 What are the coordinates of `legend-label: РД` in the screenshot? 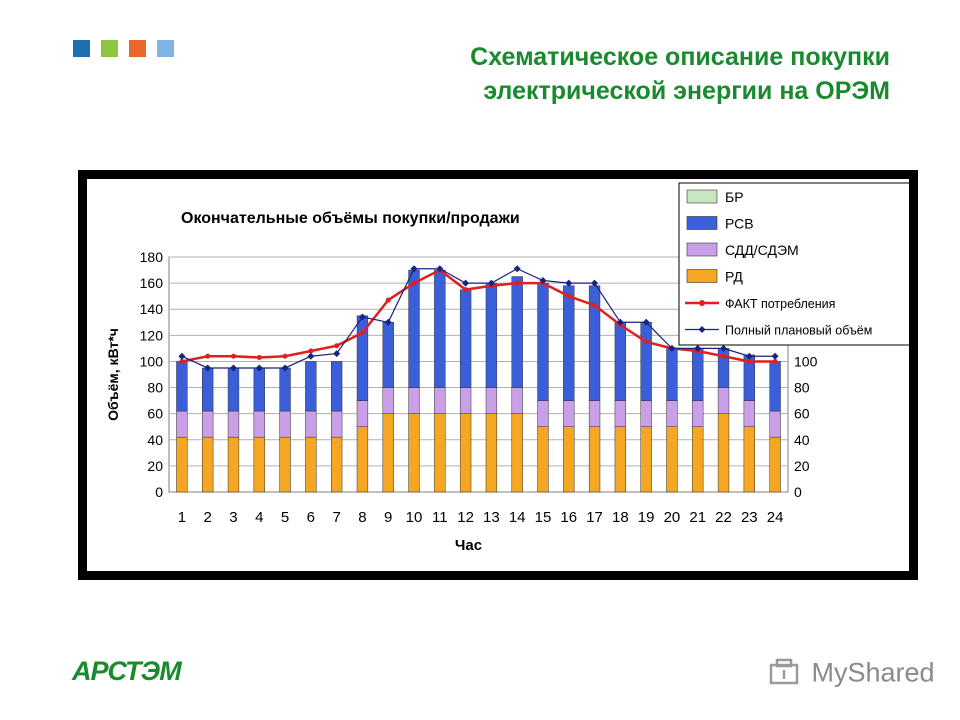 It's located at (734, 277).